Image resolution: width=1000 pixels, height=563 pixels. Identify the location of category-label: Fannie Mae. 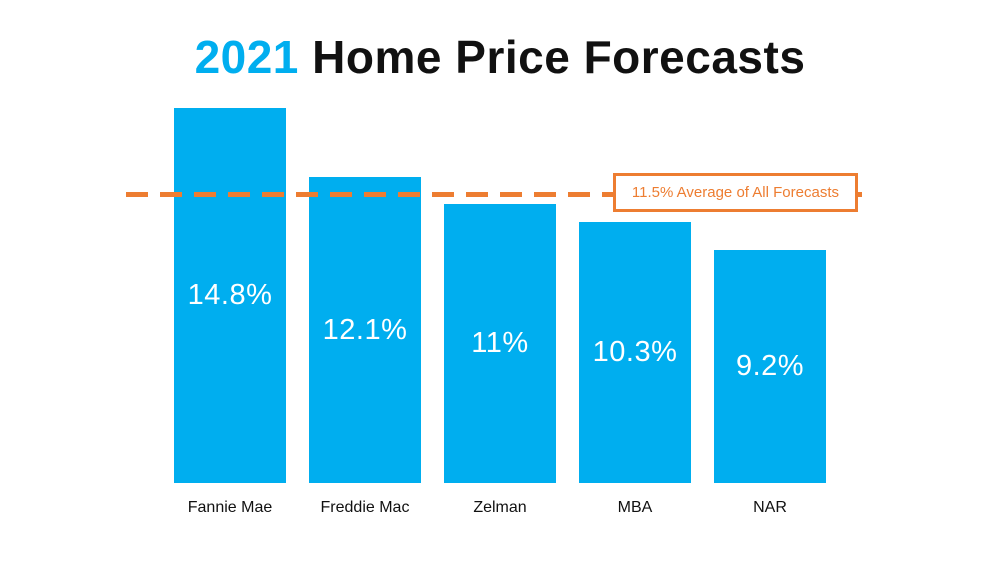
(230, 507).